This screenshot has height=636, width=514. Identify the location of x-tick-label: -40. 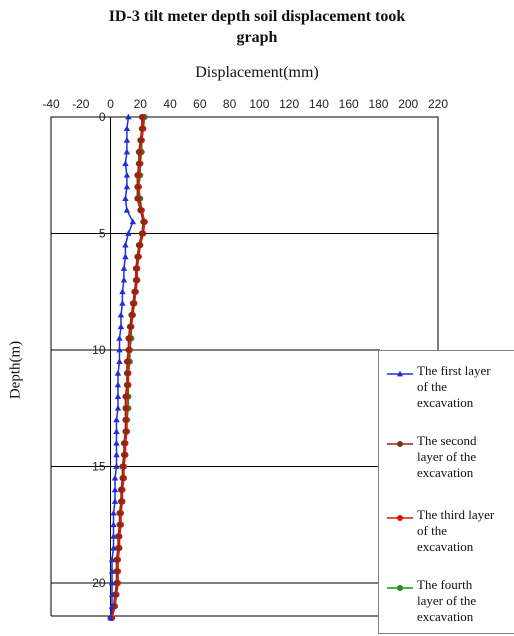
(51, 104).